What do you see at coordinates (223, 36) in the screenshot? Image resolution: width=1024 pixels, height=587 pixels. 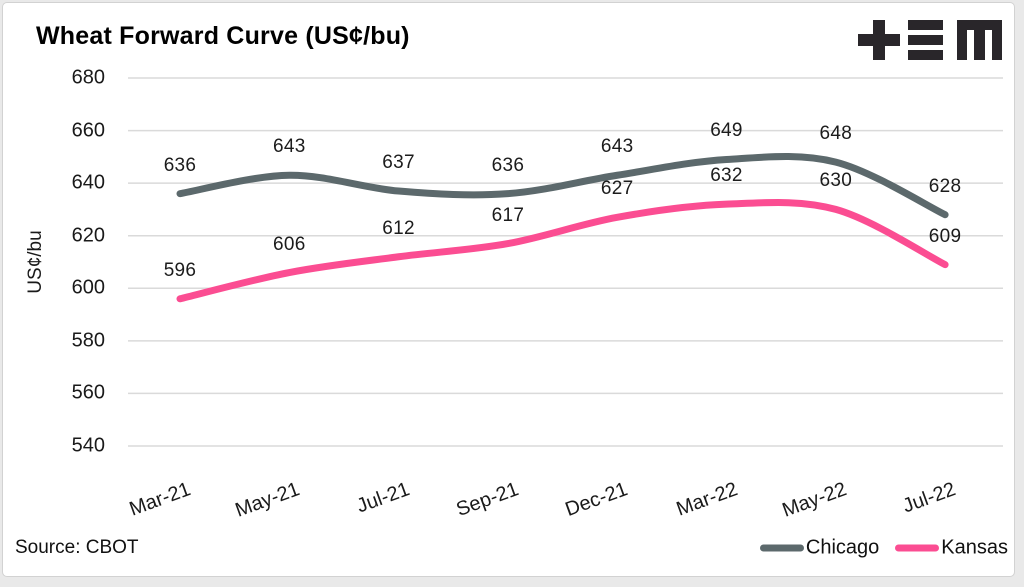 I see `chart-title: Wheat Forward Curve (US¢/bu)` at bounding box center [223, 36].